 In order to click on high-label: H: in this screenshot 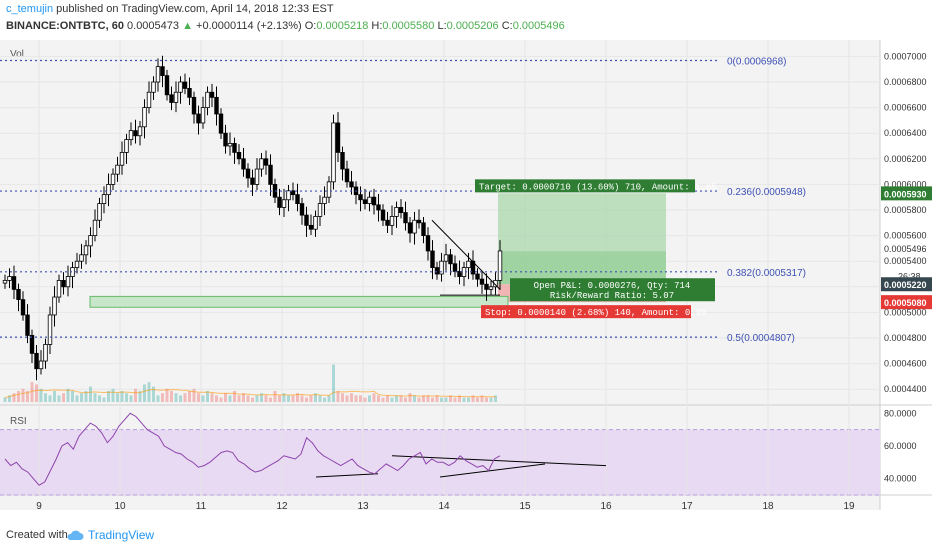, I will do `click(376, 26)`.